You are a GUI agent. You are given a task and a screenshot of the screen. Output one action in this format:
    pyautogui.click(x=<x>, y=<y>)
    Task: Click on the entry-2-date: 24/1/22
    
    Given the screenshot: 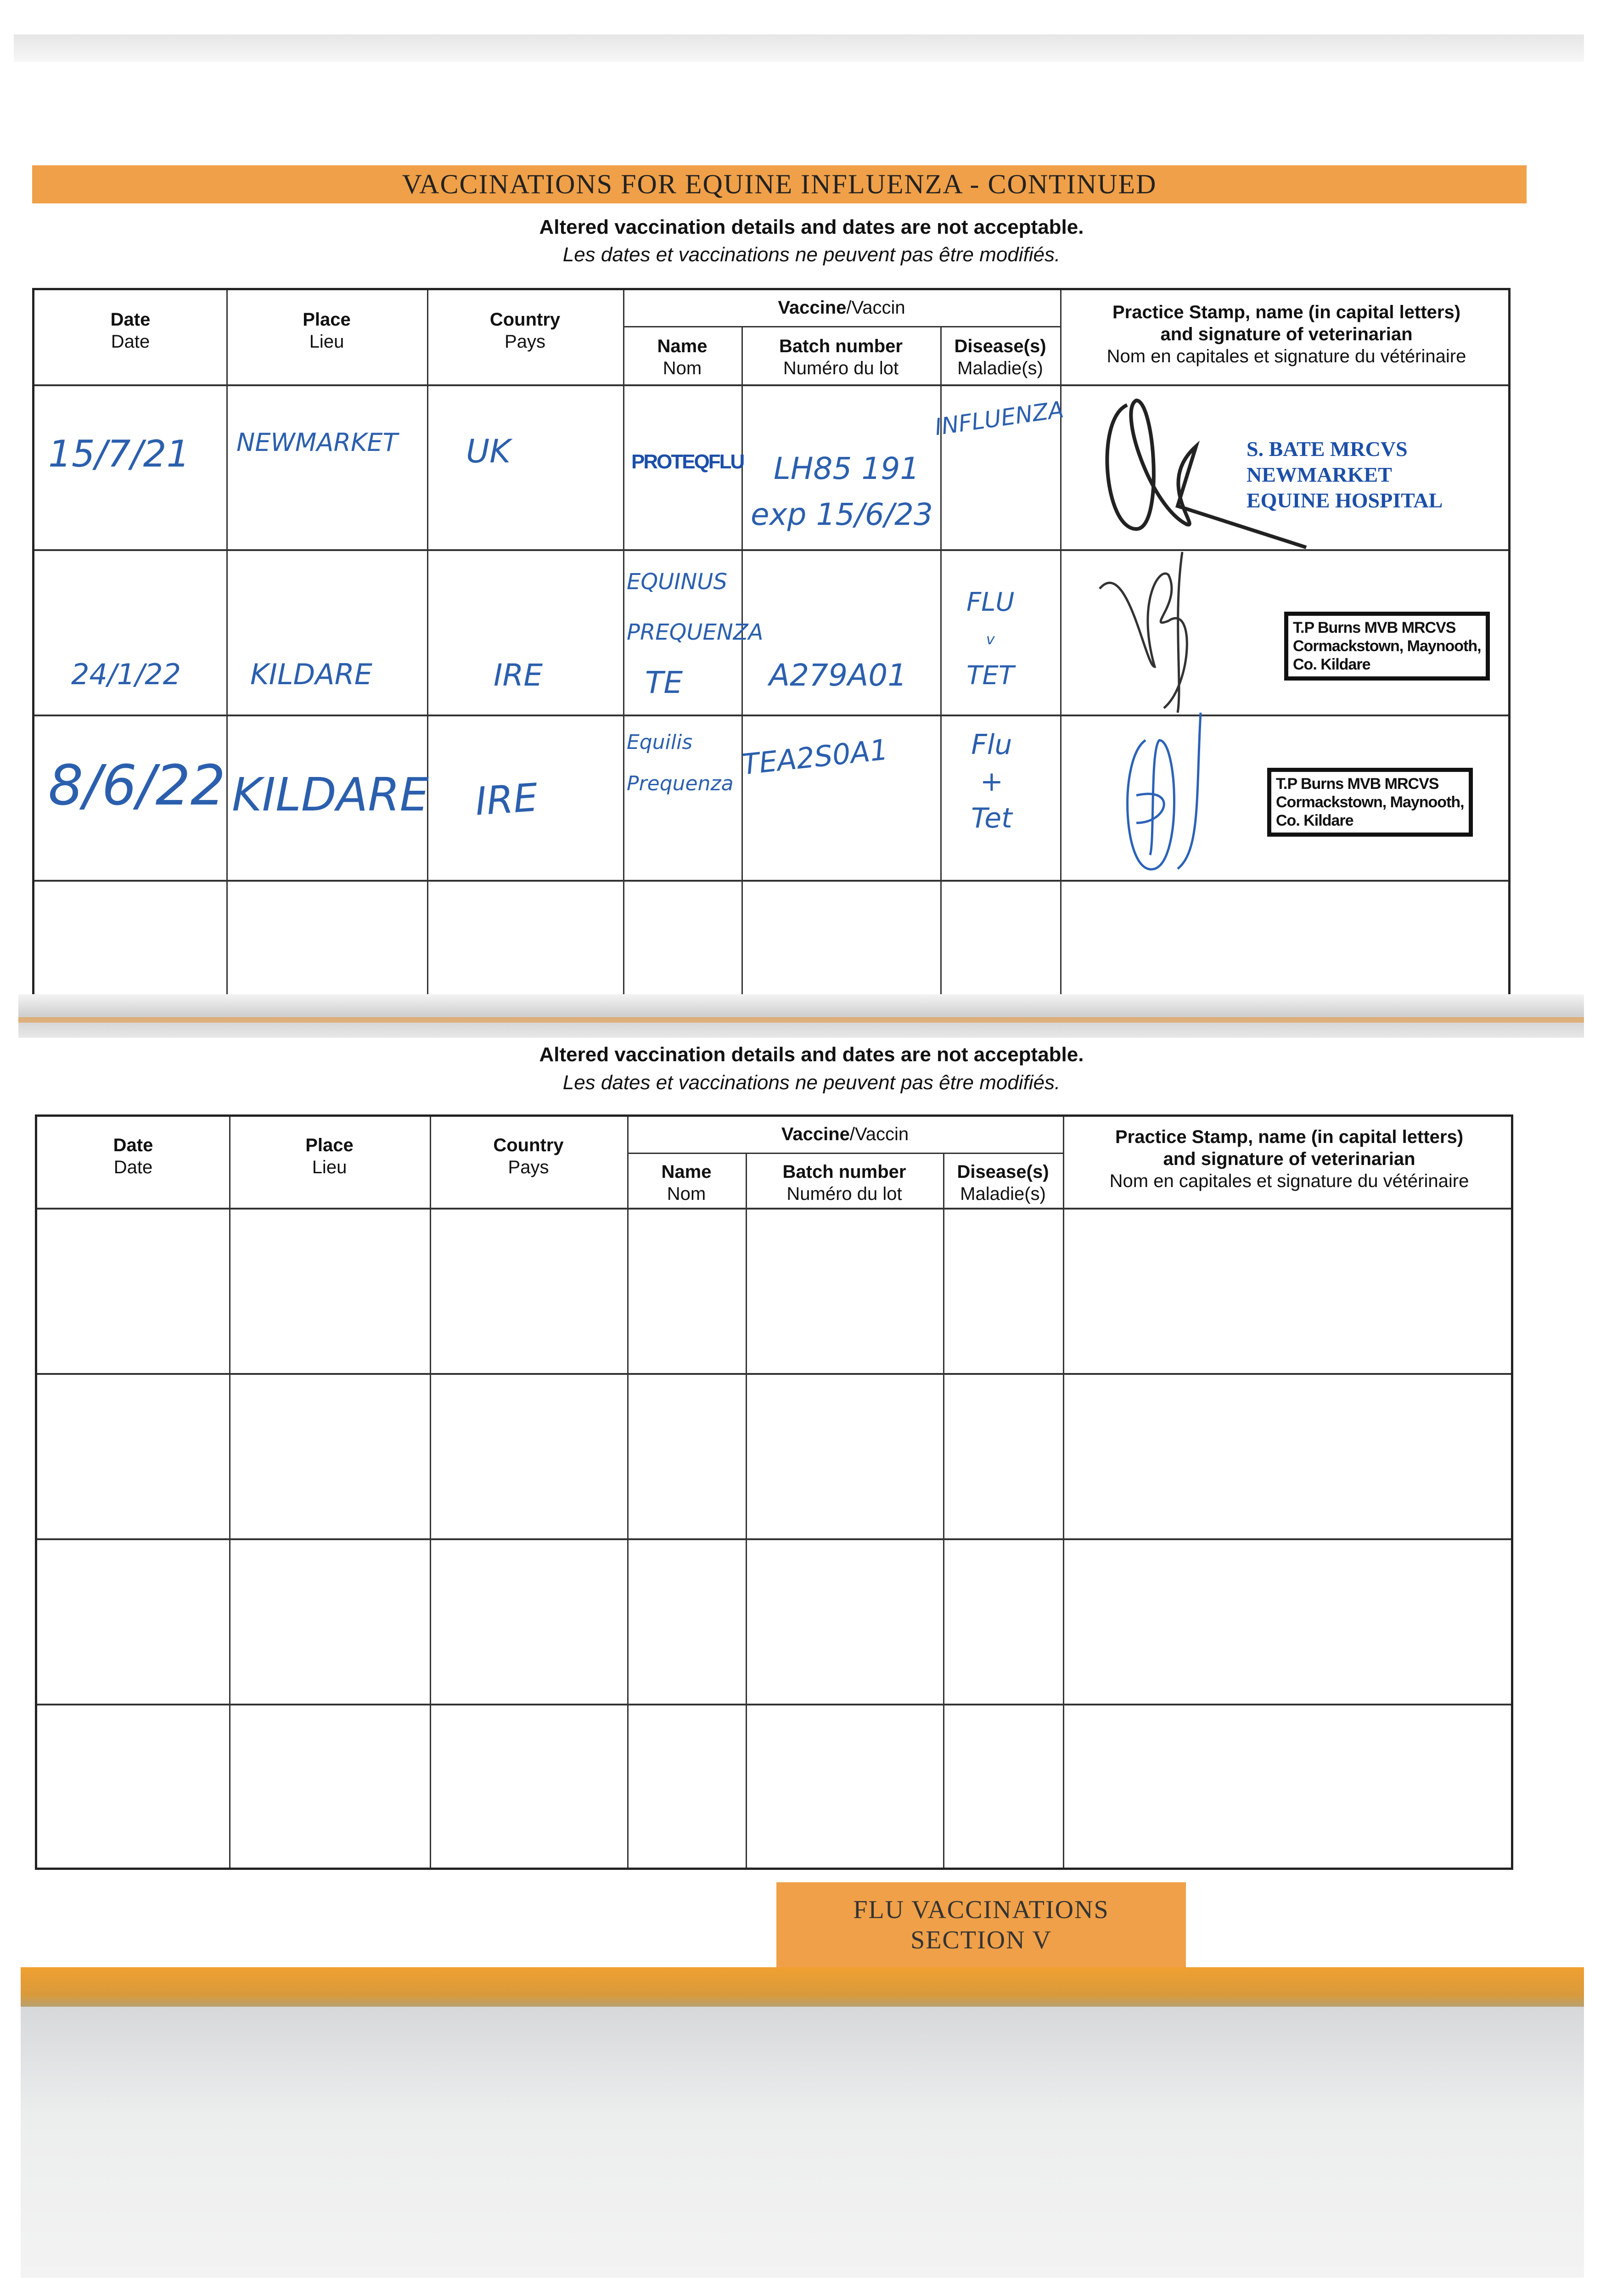 What is the action you would take?
    pyautogui.click(x=126, y=674)
    